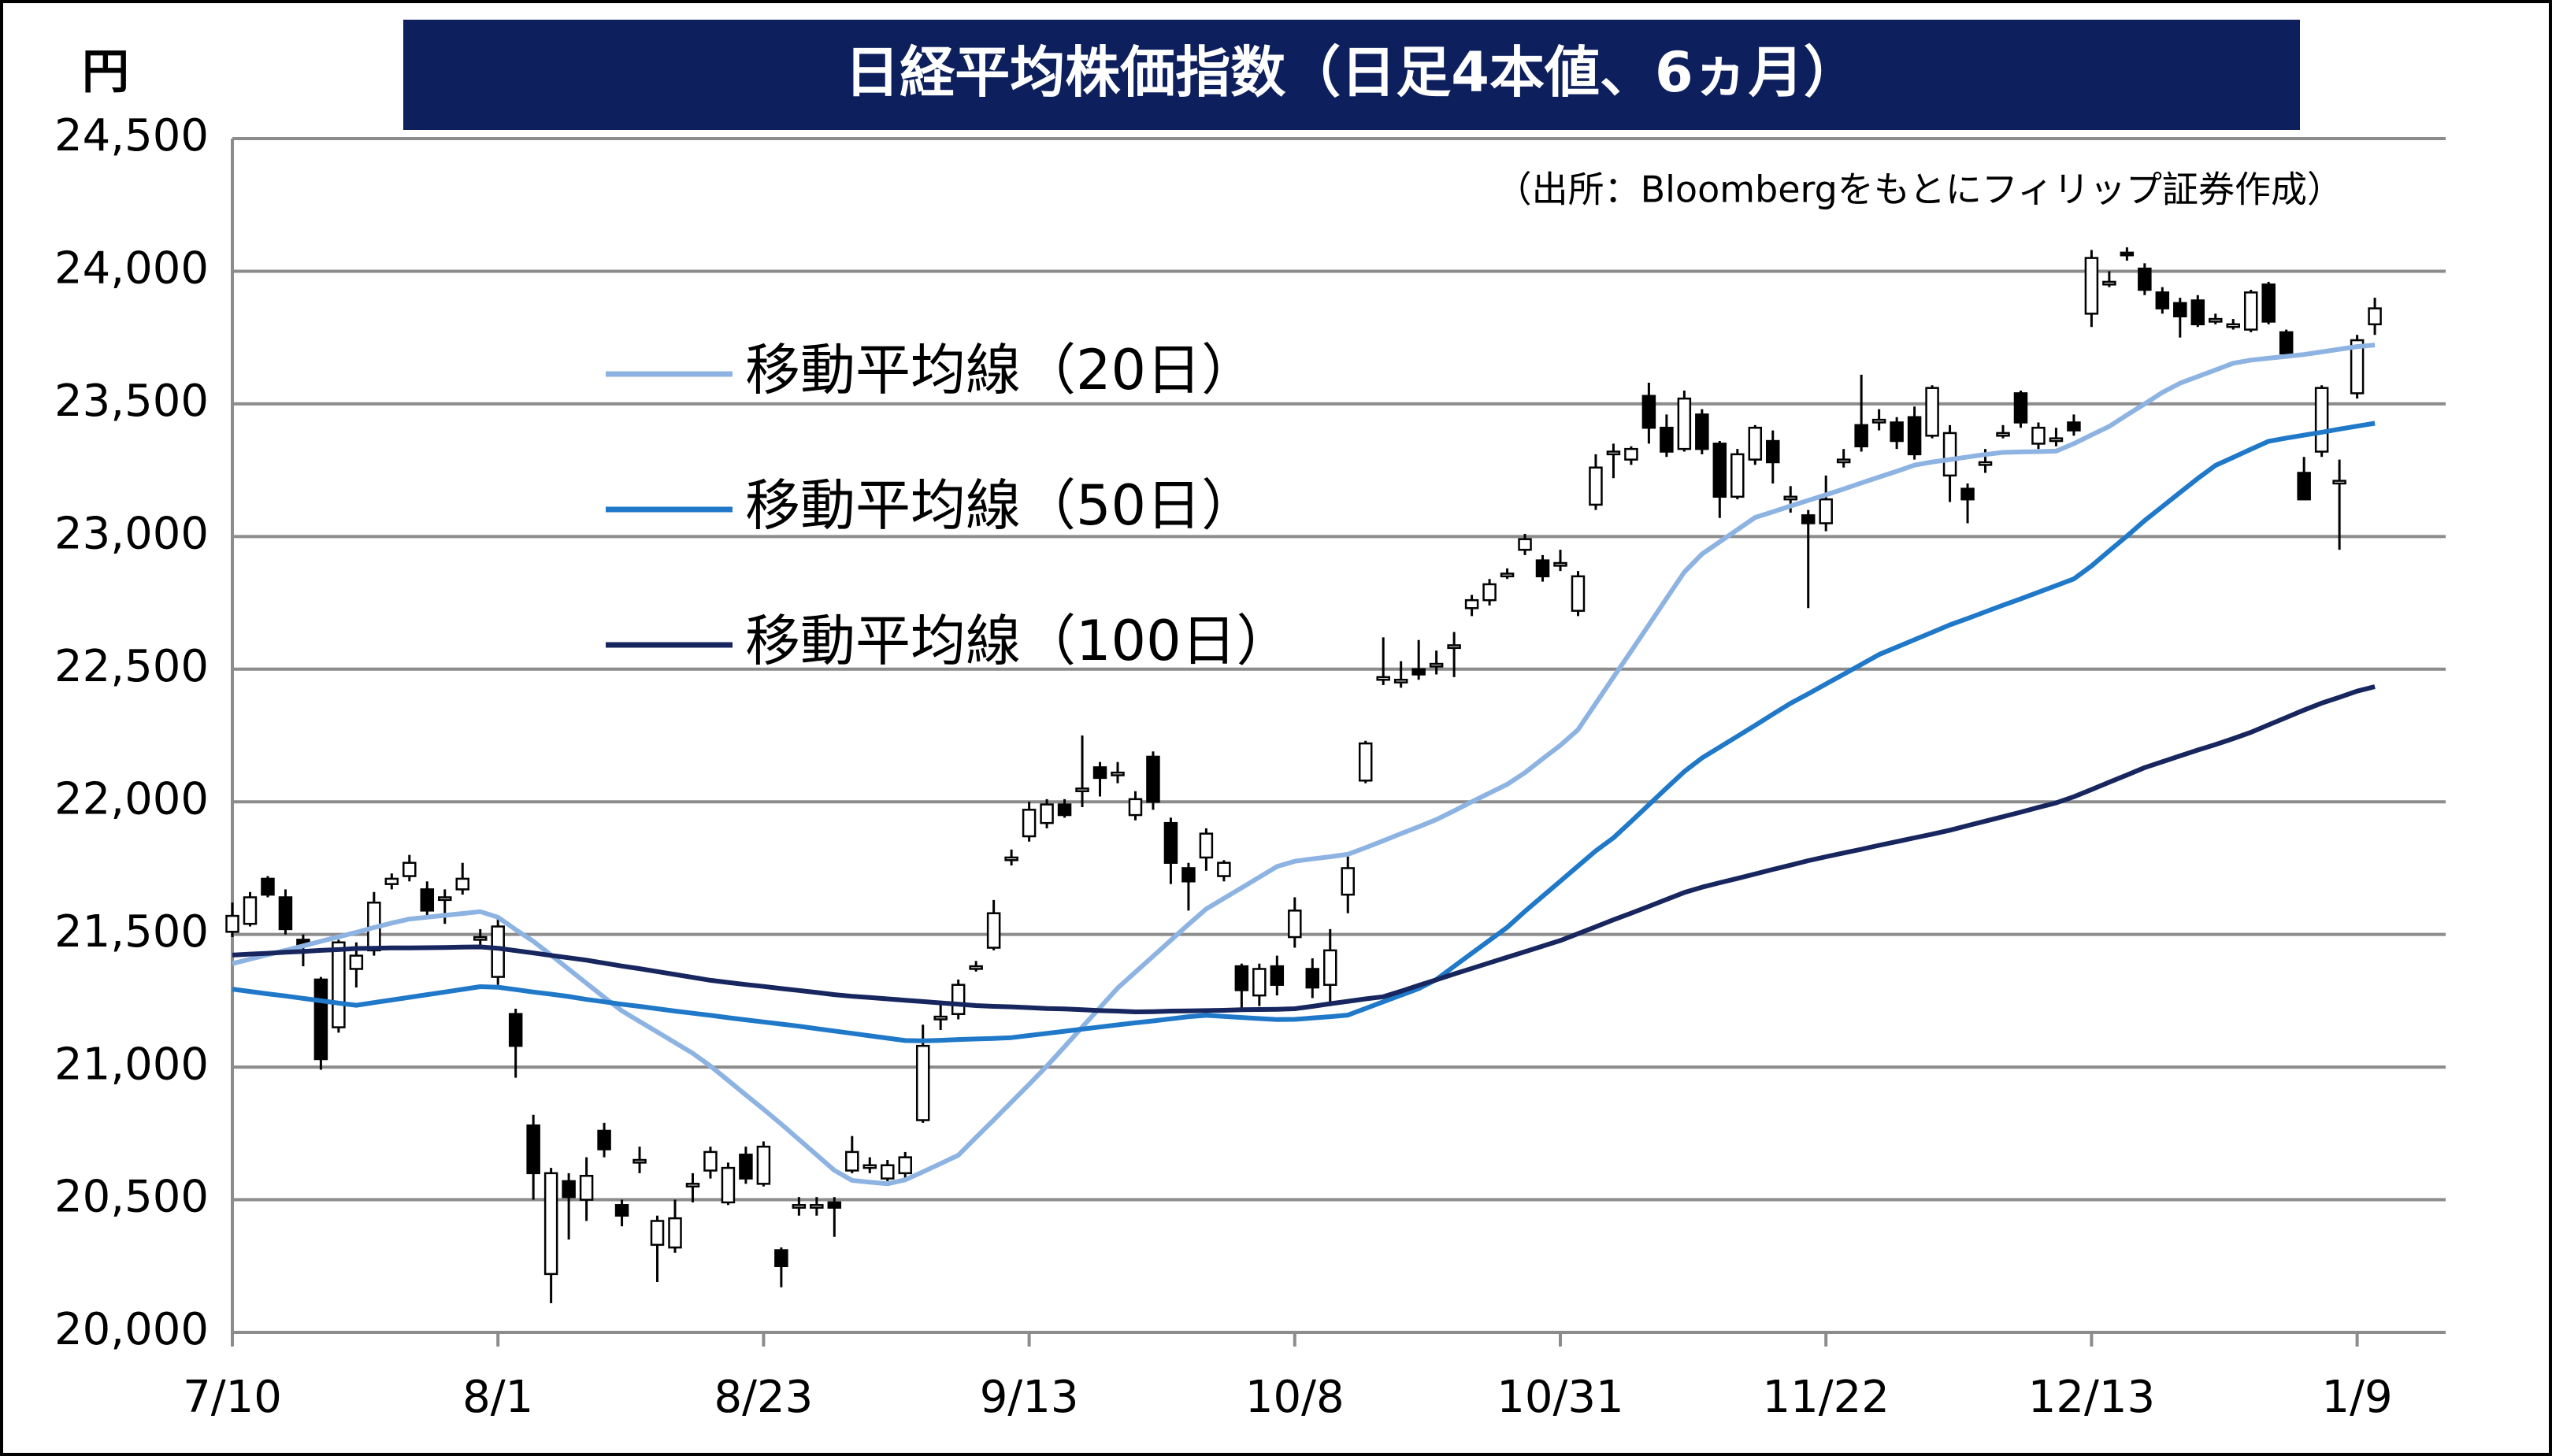  What do you see at coordinates (232, 1397) in the screenshot?
I see `x-tick-label: 7/10` at bounding box center [232, 1397].